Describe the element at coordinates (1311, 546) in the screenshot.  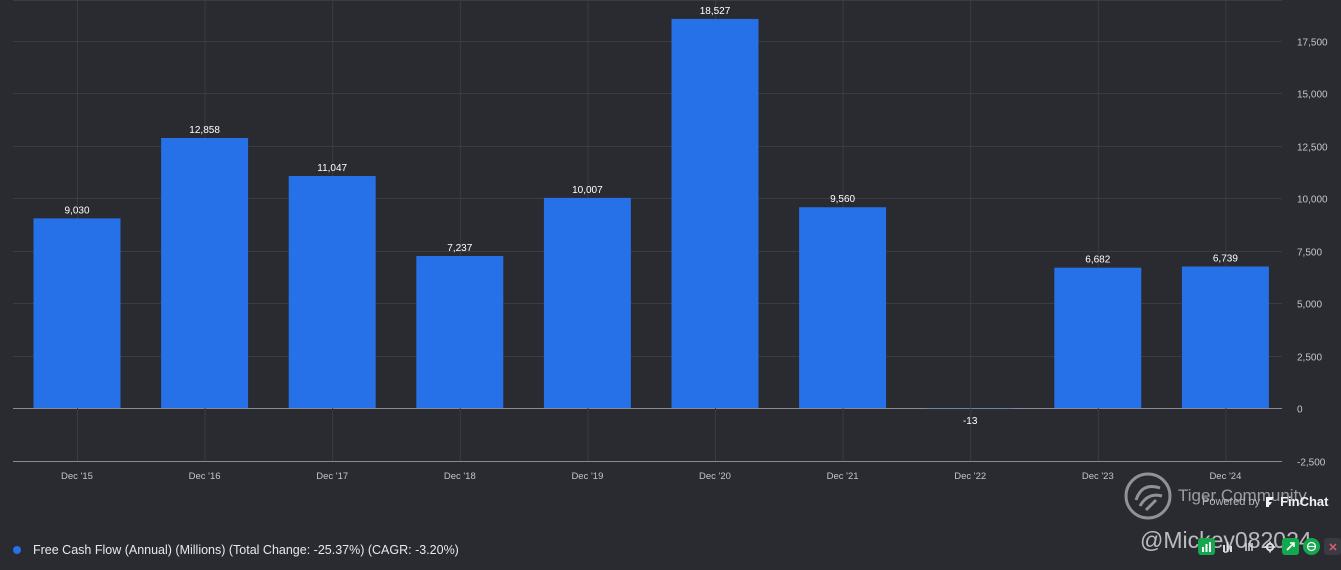
I see `globe-icon` at that location.